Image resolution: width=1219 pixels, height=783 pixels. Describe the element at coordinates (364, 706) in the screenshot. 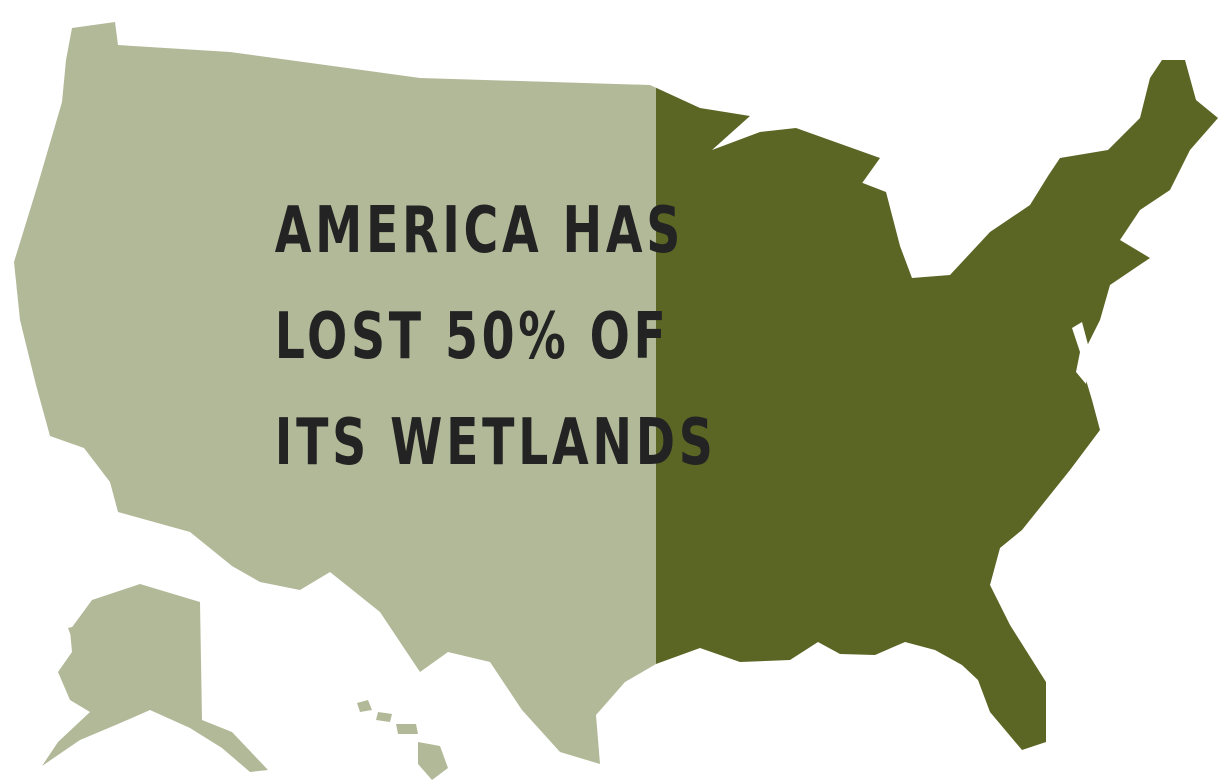

I see `hawaii-island-kauai` at that location.